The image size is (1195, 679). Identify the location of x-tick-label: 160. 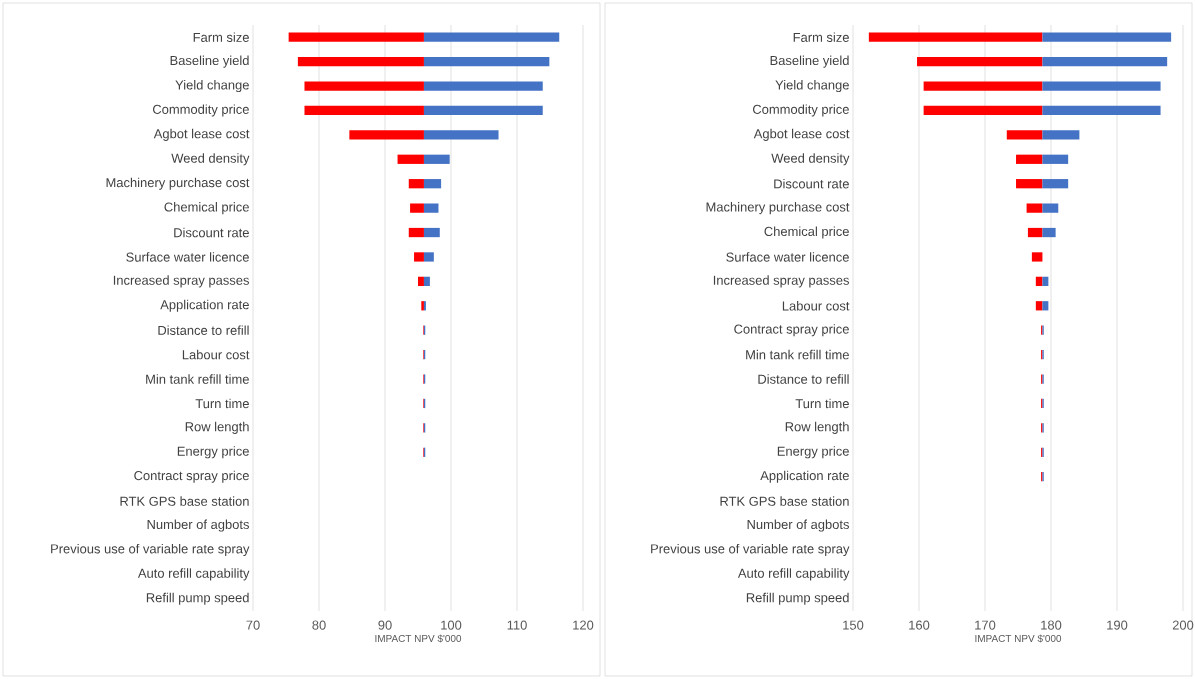
(919, 625).